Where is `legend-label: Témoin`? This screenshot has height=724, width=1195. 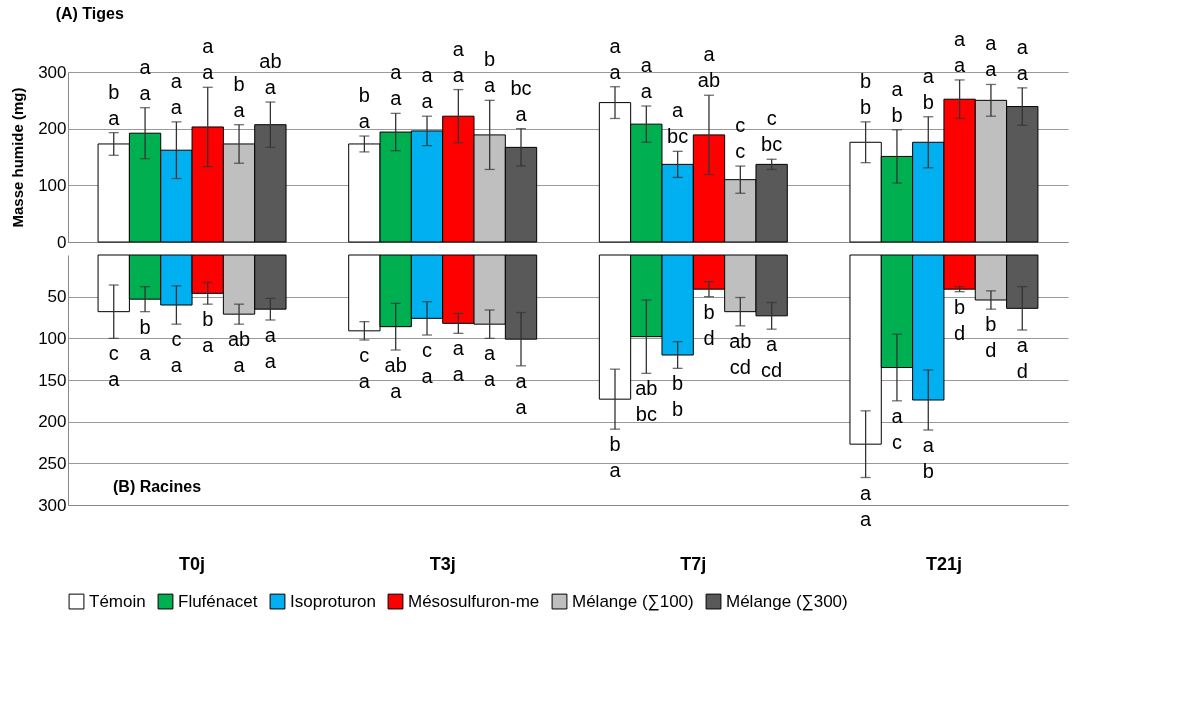
legend-label: Témoin is located at coordinates (117, 601).